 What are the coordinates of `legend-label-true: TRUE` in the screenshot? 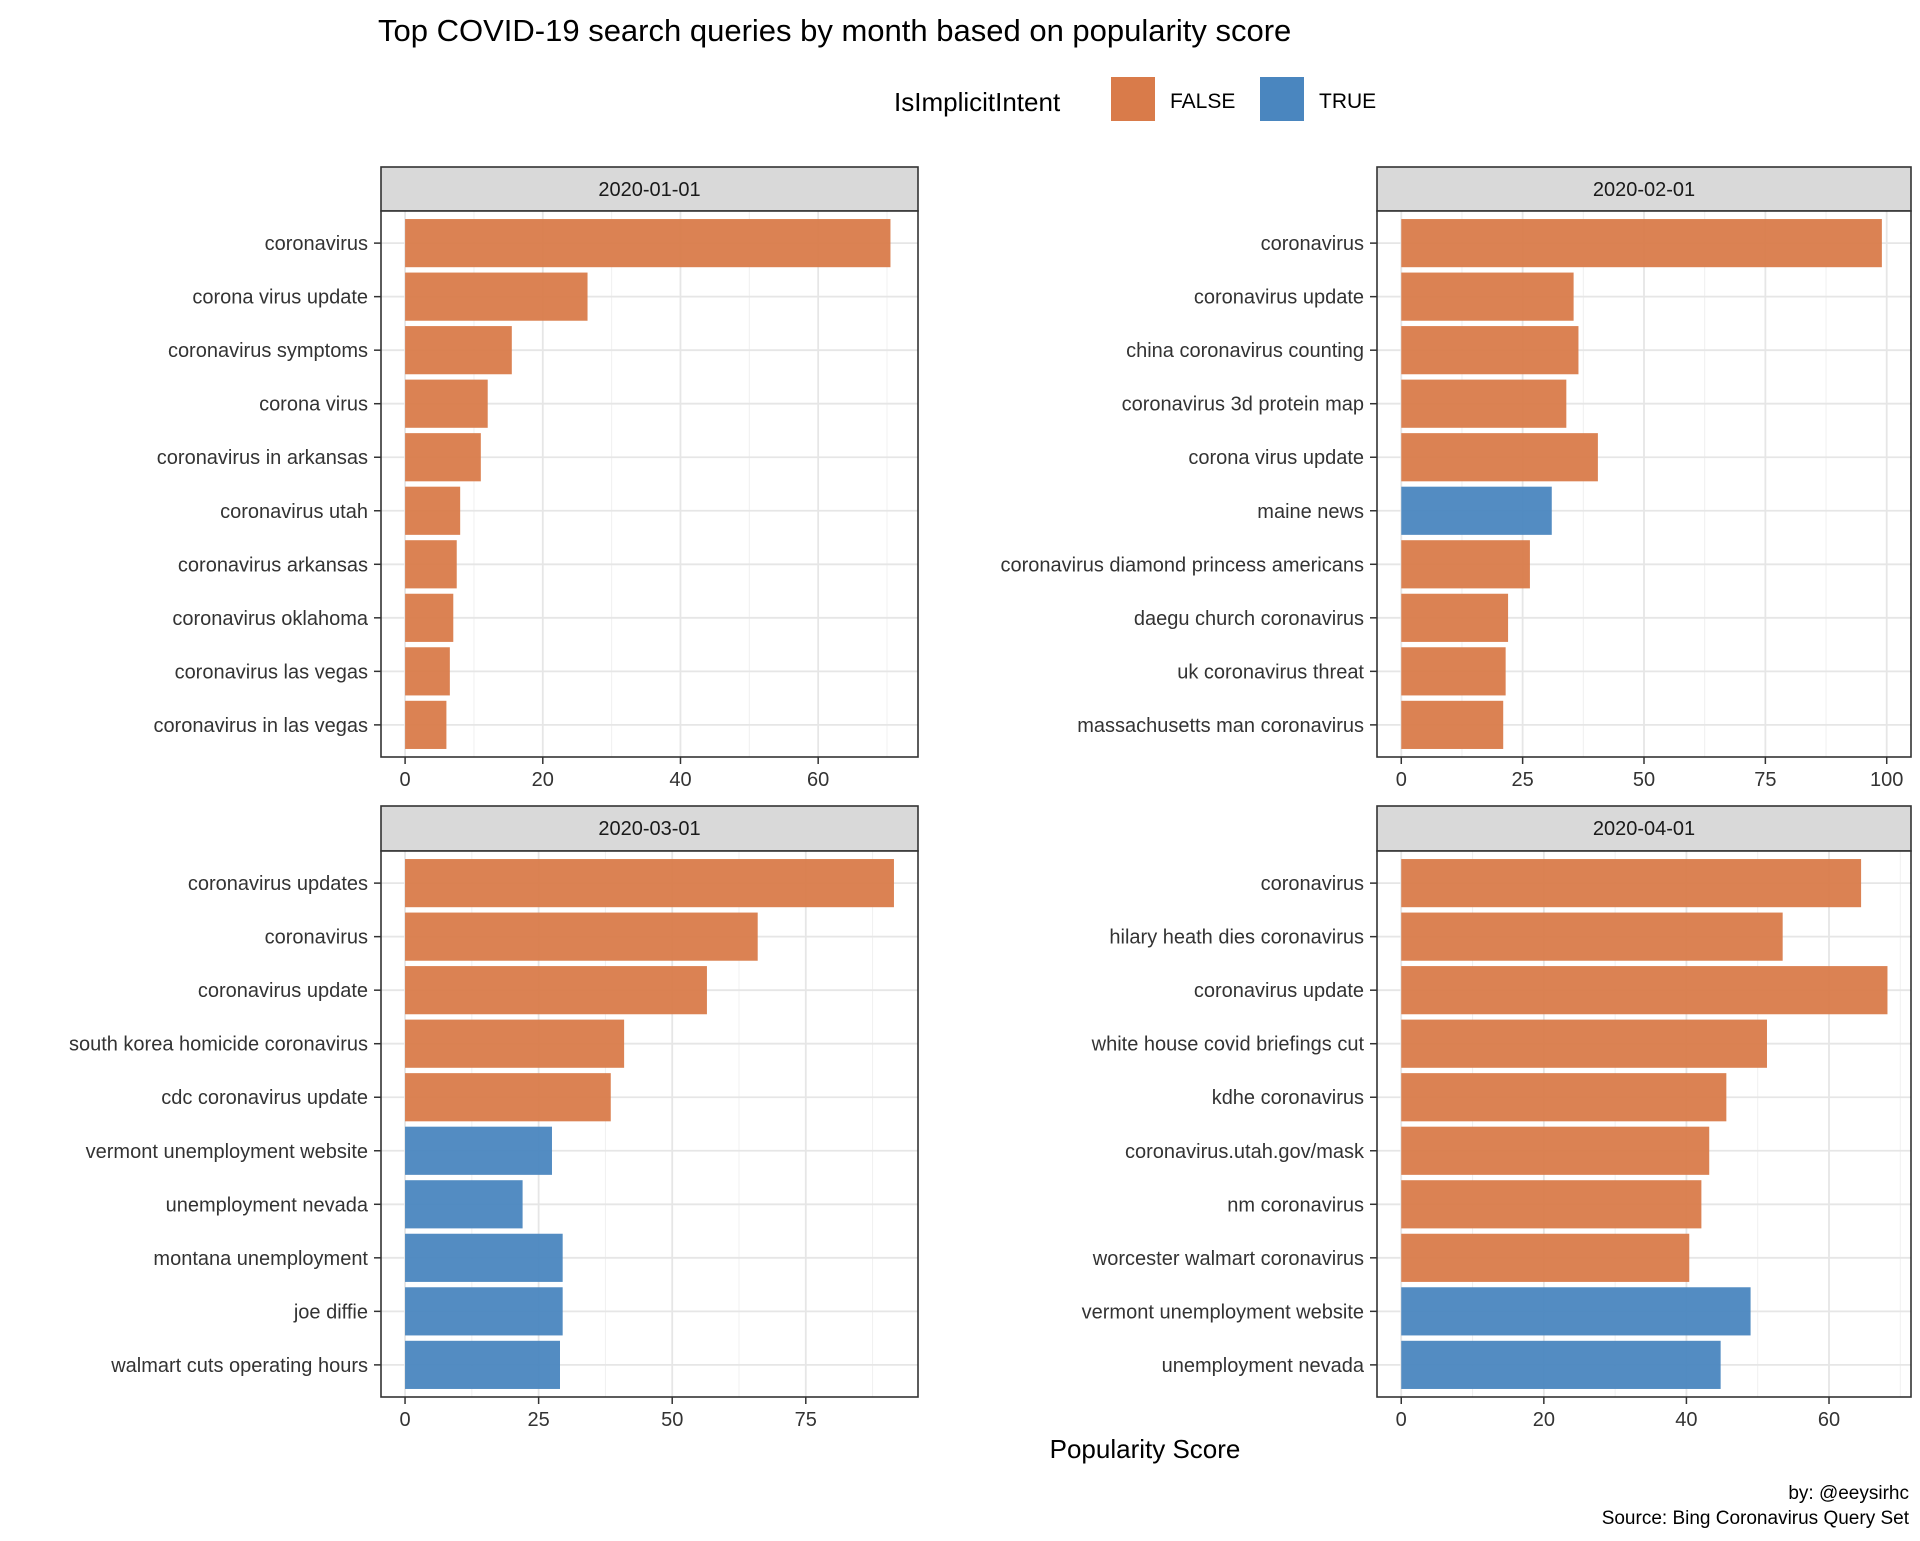 It's located at (1347, 101).